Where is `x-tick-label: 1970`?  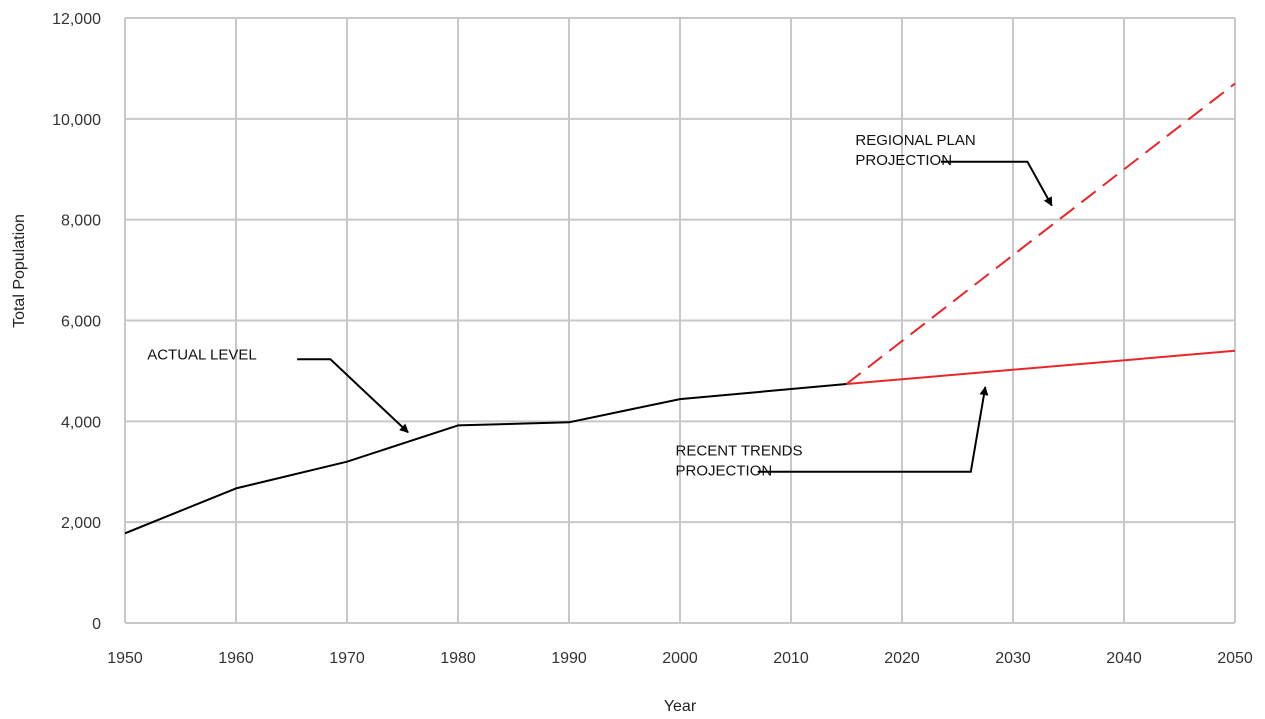
x-tick-label: 1970 is located at coordinates (347, 658).